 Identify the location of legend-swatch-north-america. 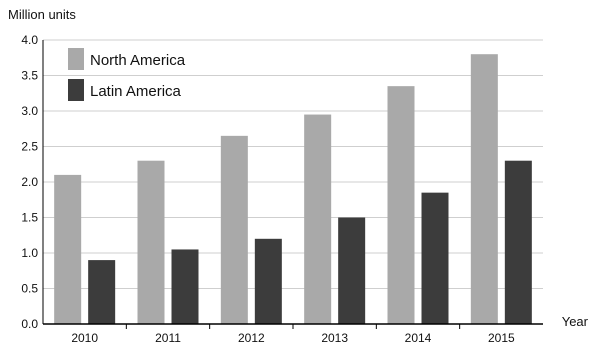
(76, 59).